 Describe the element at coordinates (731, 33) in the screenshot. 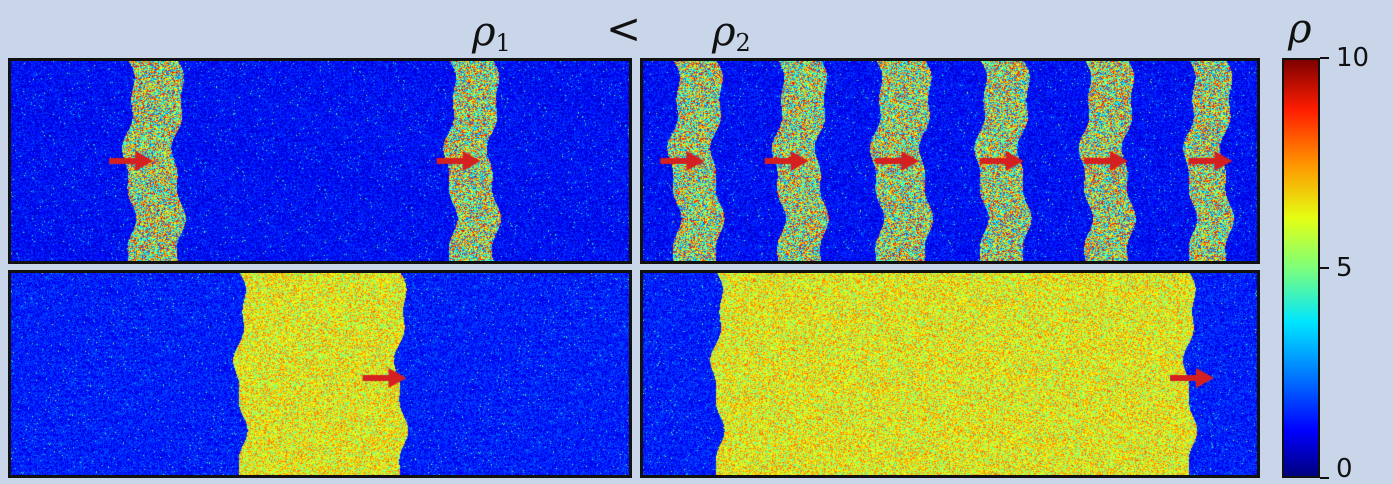

I see `rho-2-label: ρ2` at that location.